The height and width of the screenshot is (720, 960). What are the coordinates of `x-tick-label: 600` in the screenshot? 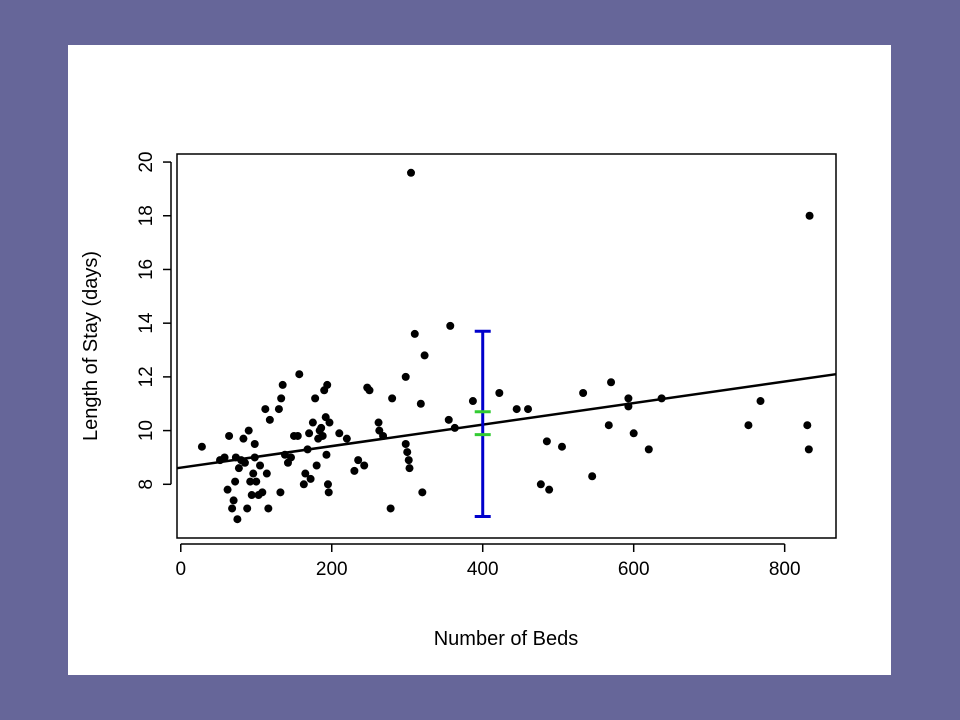 It's located at (634, 569).